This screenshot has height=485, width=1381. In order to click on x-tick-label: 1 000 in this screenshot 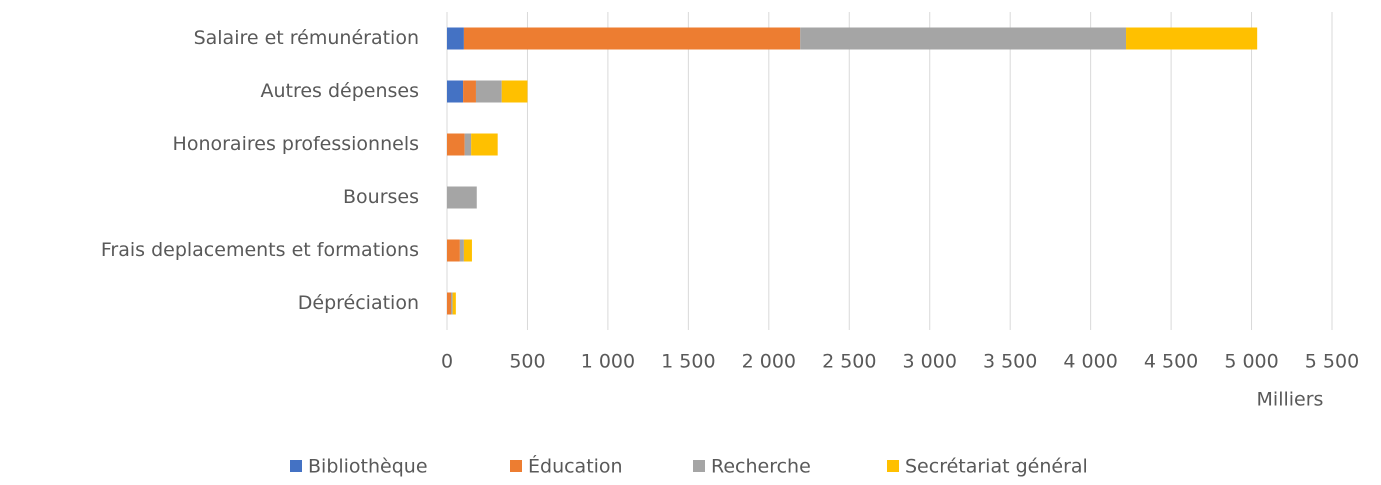, I will do `click(608, 362)`.